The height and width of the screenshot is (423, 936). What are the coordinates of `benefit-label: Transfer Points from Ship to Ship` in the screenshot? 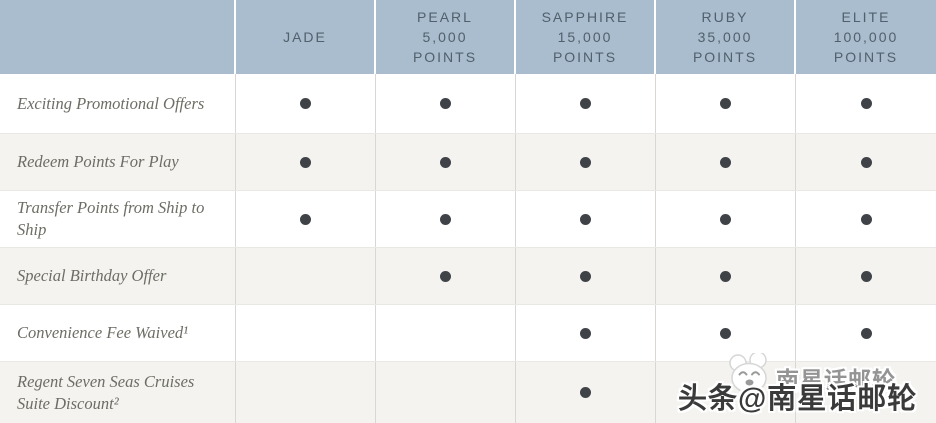 It's located at (118, 219).